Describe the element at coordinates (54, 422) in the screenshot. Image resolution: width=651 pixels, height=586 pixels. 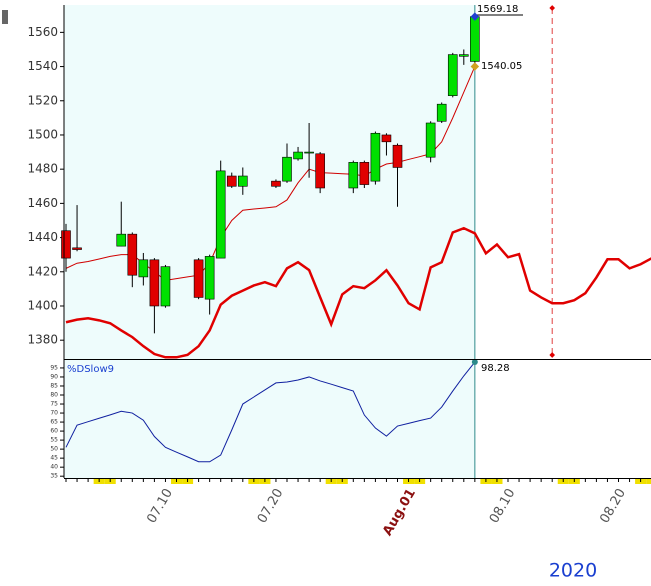
I see `y-tick-label: 65` at that location.